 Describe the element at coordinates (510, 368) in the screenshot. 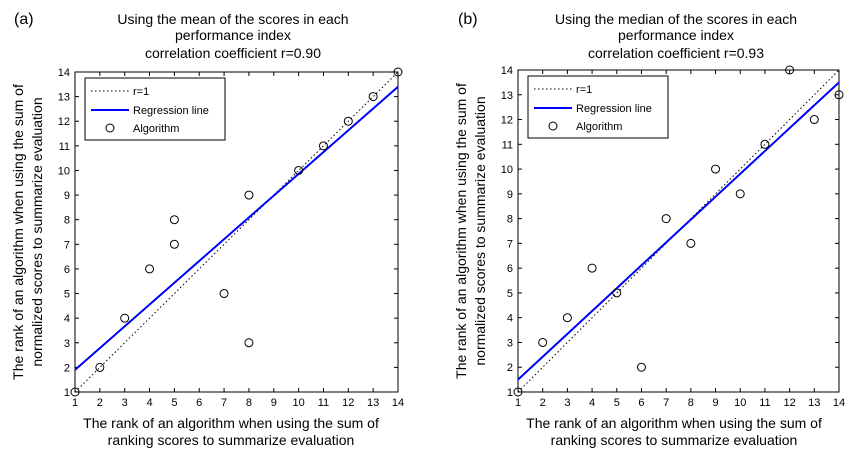

I see `y-tick-label: 2` at that location.